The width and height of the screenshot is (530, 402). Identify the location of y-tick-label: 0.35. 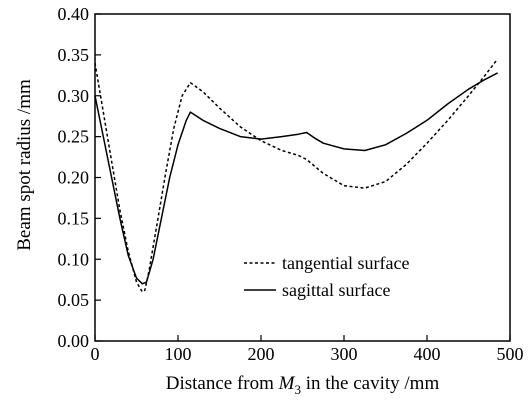
(74, 55).